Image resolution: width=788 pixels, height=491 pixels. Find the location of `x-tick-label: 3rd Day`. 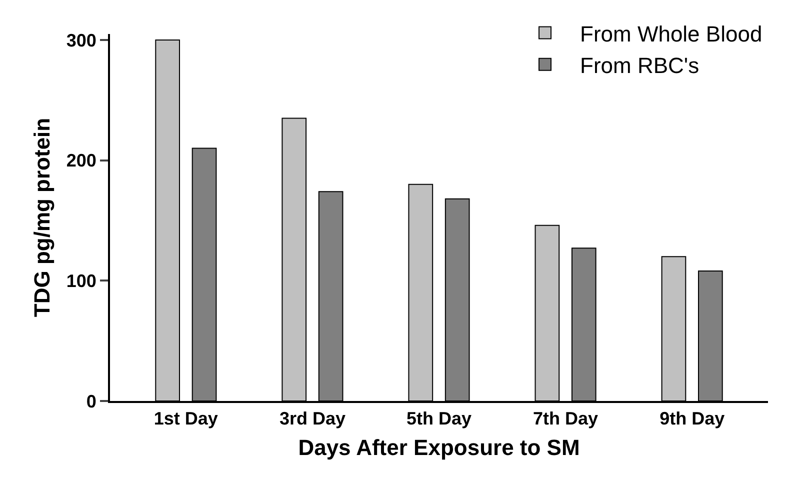

x-tick-label: 3rd Day is located at coordinates (312, 418).